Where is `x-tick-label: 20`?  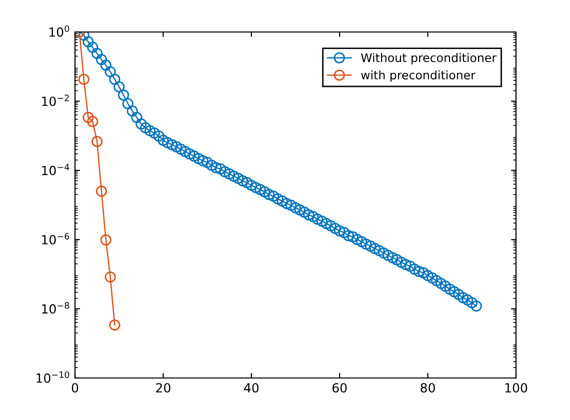
x-tick-label: 20 is located at coordinates (163, 388).